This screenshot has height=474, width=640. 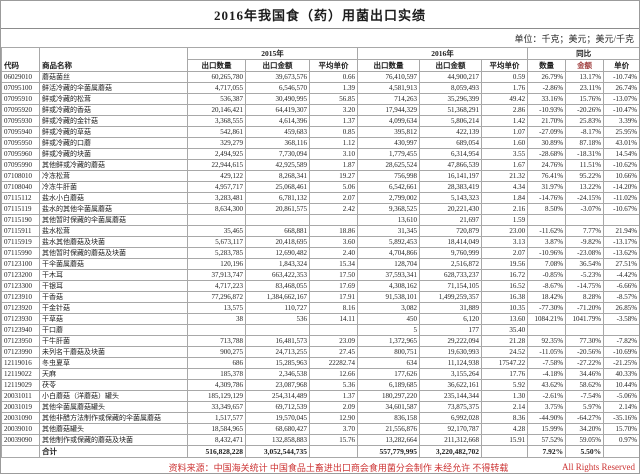 What do you see at coordinates (547, 297) in the screenshot?
I see `cell-yoy-qty: 18.42%` at bounding box center [547, 297].